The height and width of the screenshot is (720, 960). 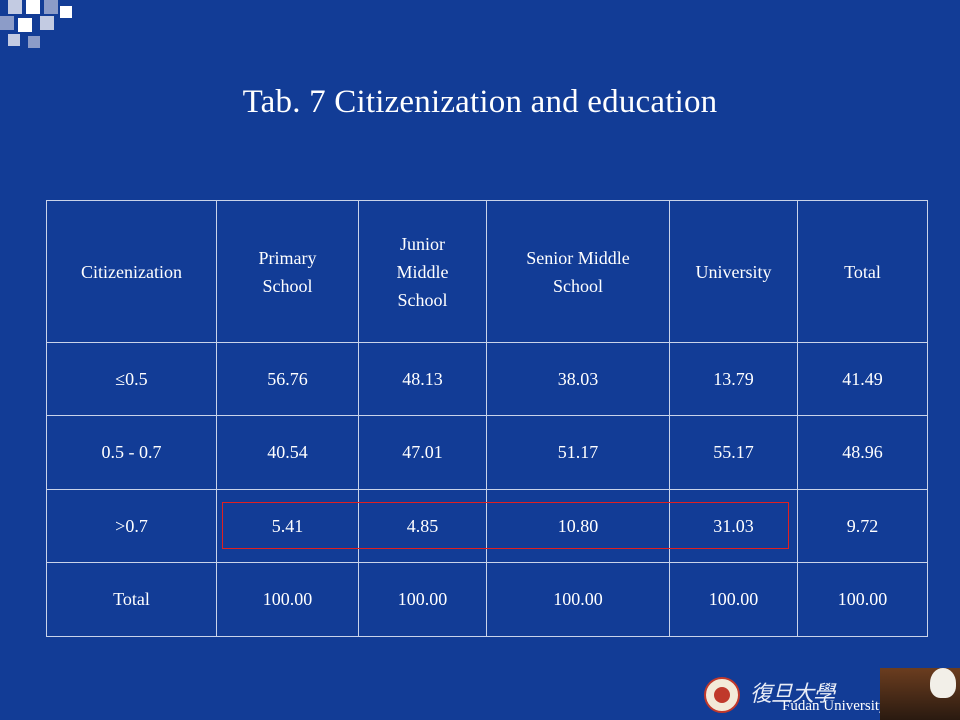 What do you see at coordinates (287, 379) in the screenshot?
I see `table-cell: 56.76` at bounding box center [287, 379].